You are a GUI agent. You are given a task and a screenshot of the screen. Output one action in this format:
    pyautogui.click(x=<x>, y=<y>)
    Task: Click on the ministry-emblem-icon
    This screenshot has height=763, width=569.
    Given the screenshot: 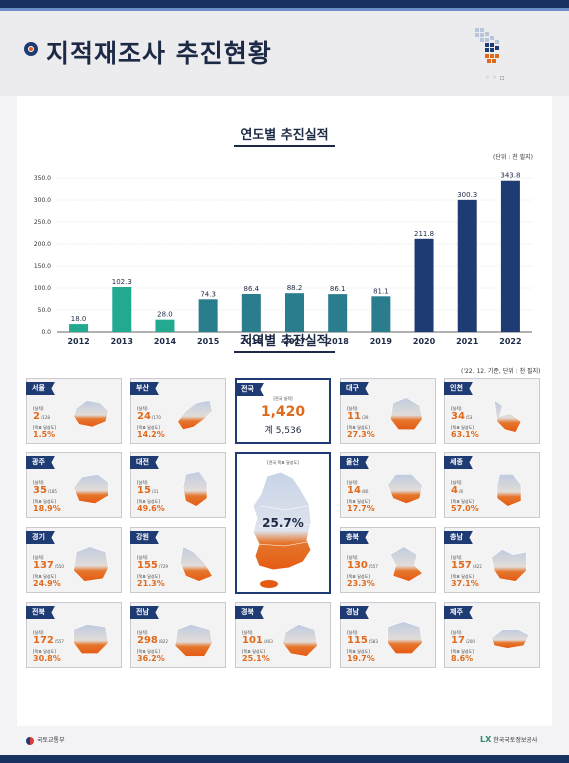 What is the action you would take?
    pyautogui.click(x=30, y=740)
    